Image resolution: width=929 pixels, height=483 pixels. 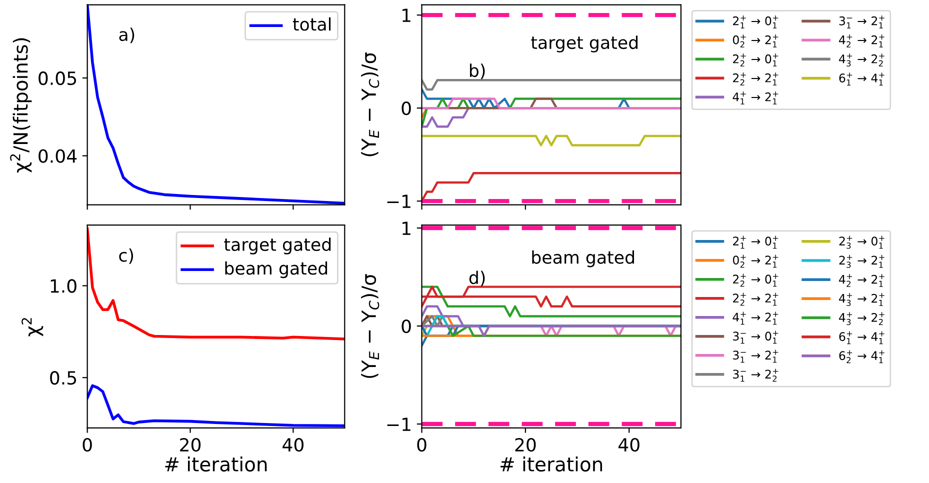 What do you see at coordinates (311, 24) in the screenshot?
I see `legend-label: total` at bounding box center [311, 24].